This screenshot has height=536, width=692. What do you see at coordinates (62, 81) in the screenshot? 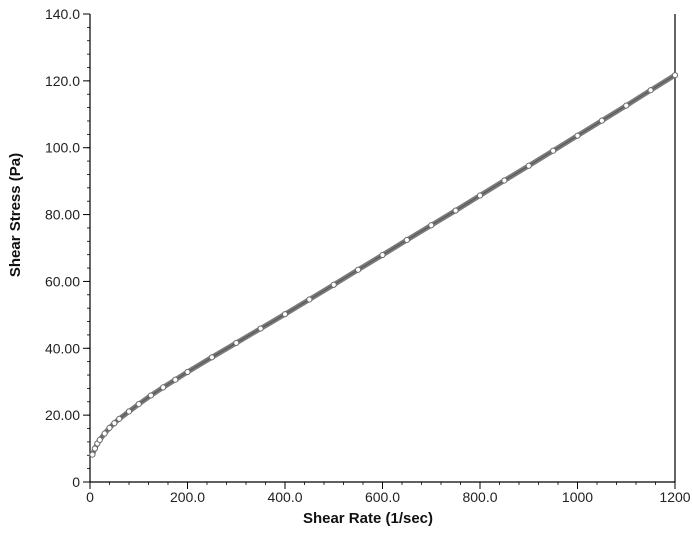
I see `y-tick-label: 120.0` at bounding box center [62, 81].